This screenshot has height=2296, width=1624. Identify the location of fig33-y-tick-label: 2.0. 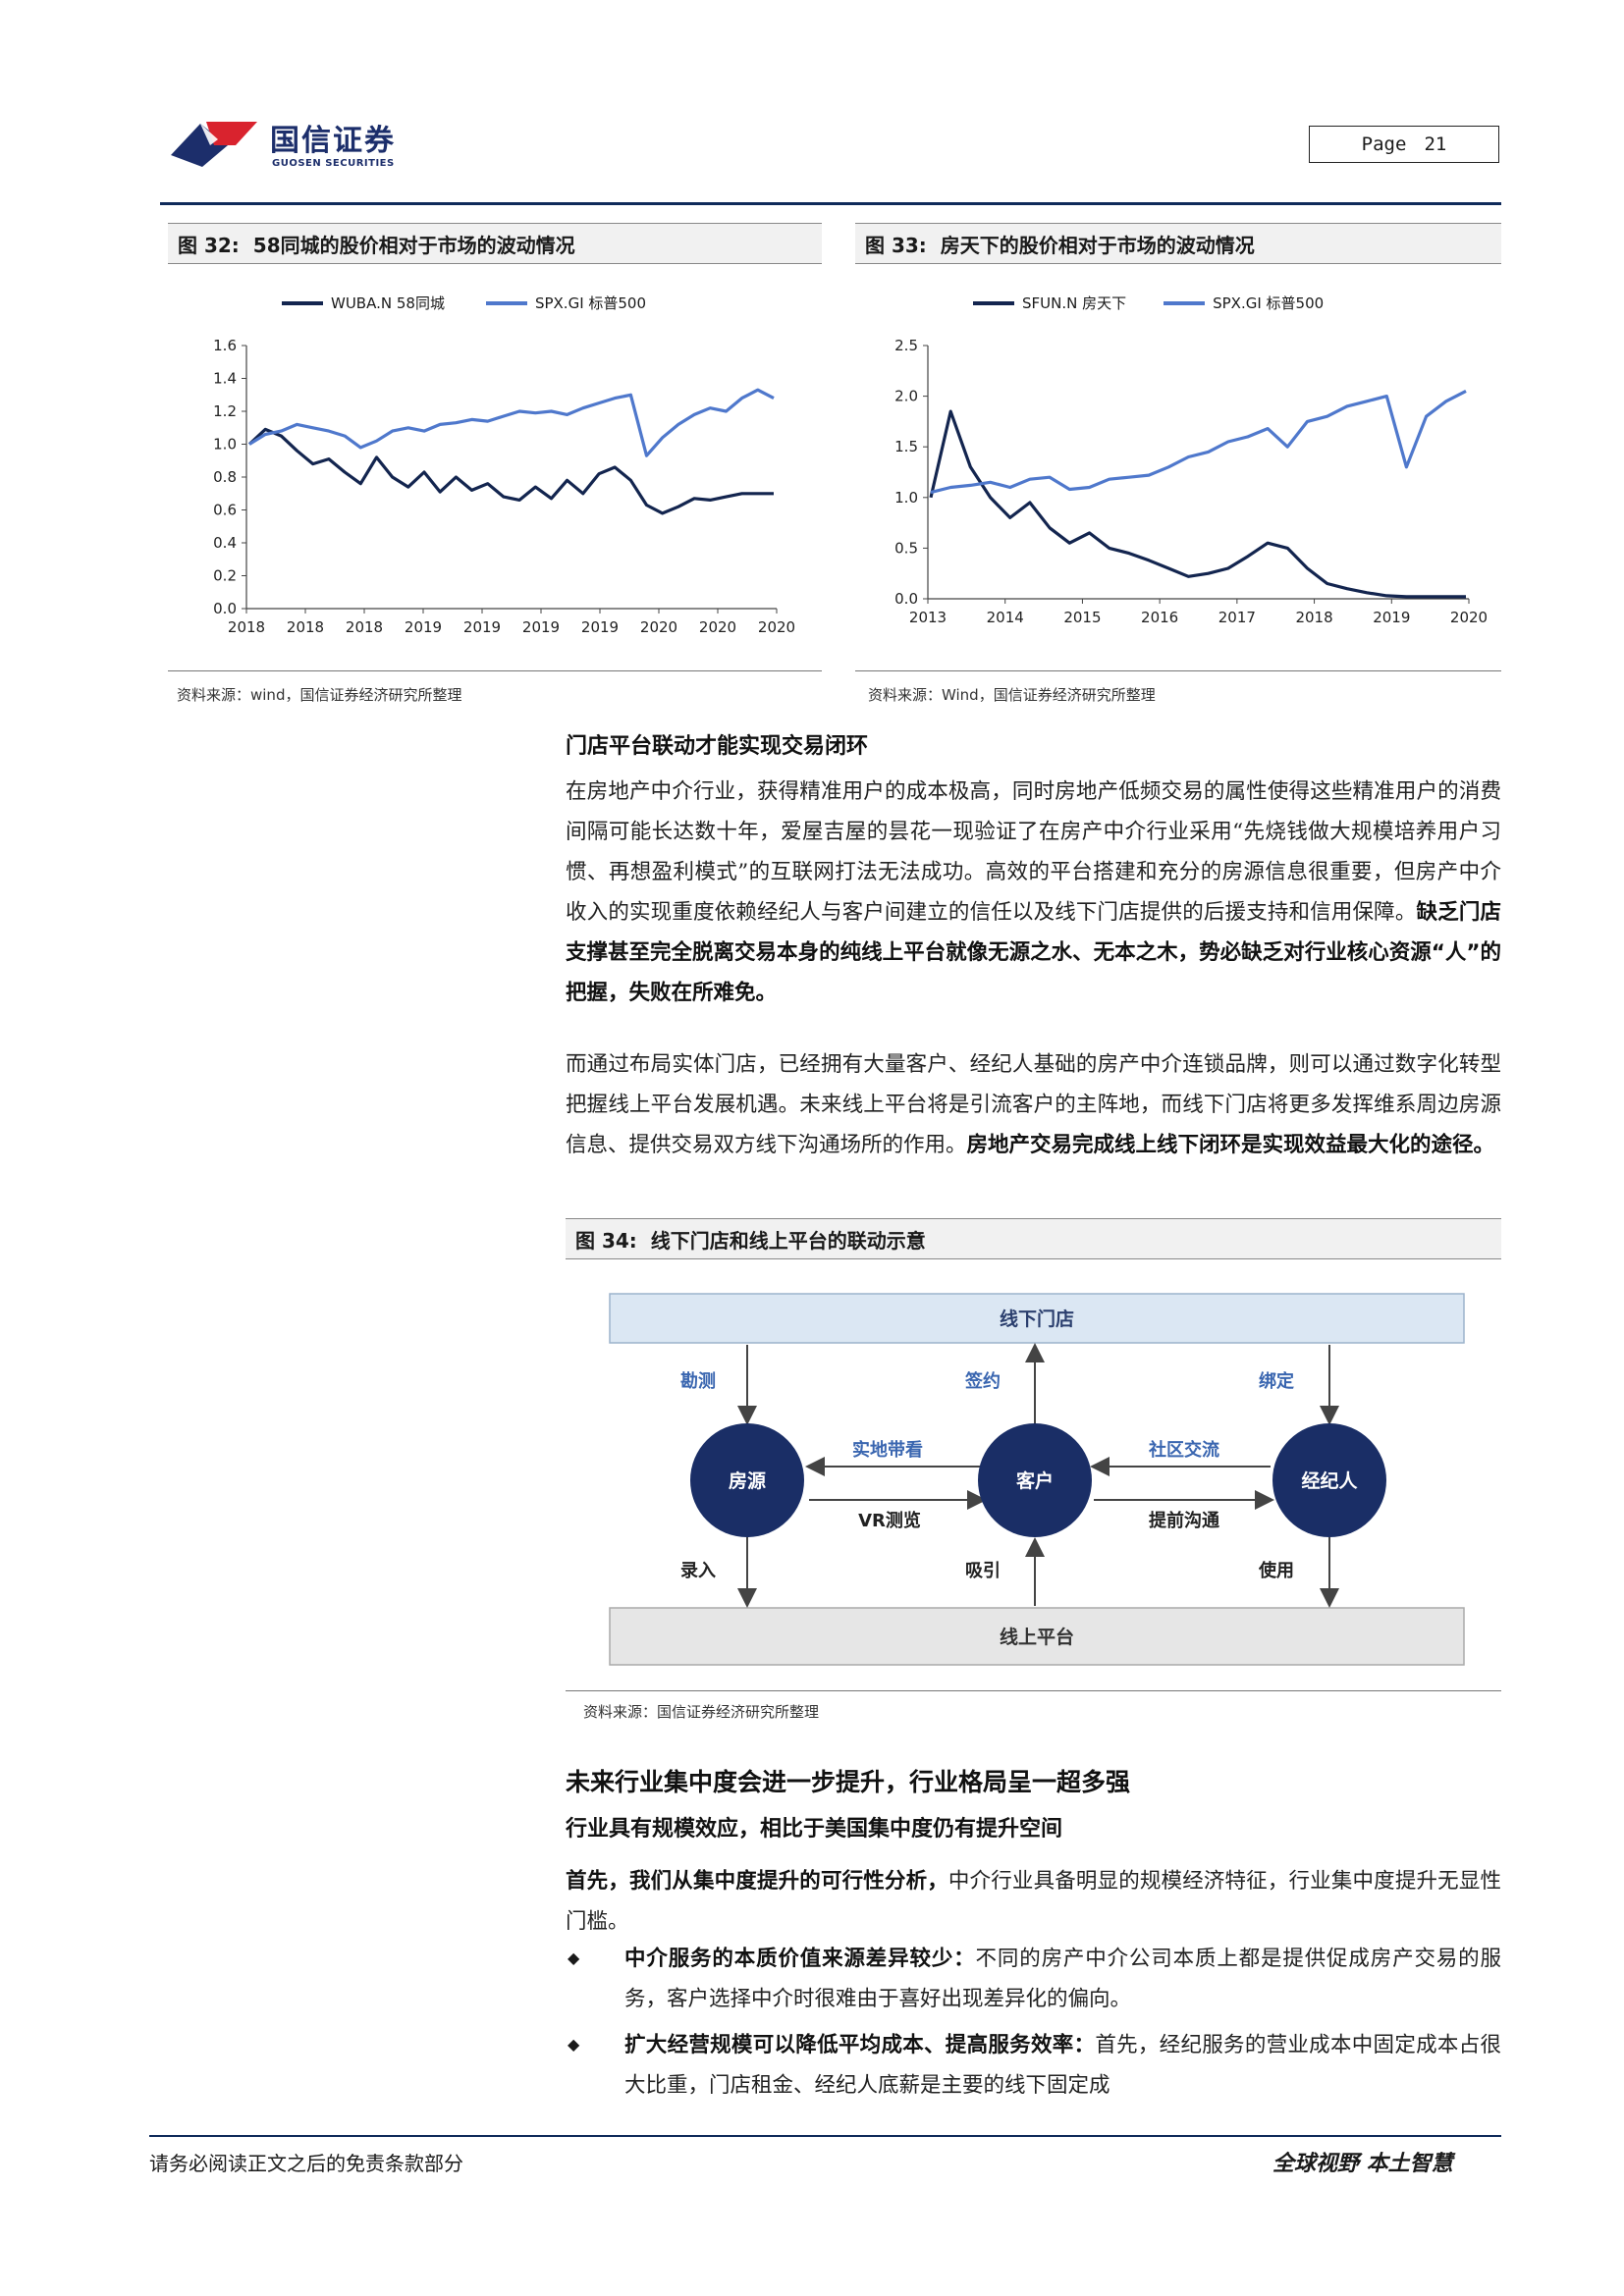
(906, 396).